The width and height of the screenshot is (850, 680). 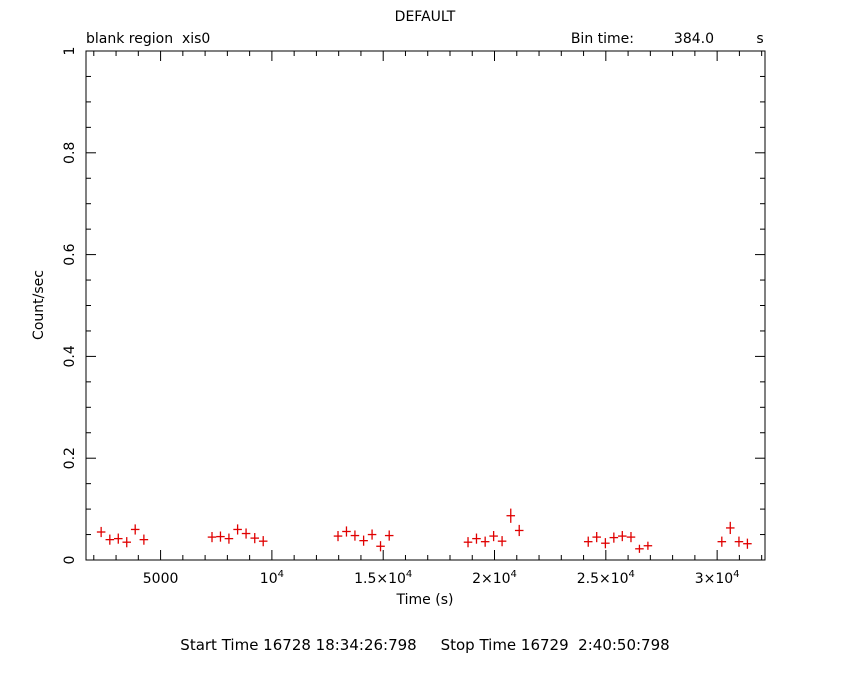 I want to click on x-tick-label: 2×104, so click(x=494, y=578).